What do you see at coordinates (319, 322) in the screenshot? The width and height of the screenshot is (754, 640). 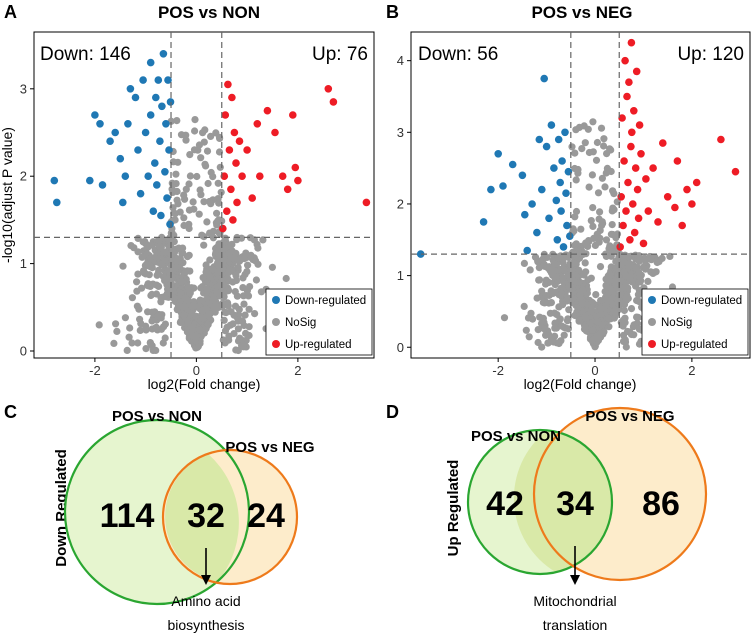 I see `legend-box-a` at bounding box center [319, 322].